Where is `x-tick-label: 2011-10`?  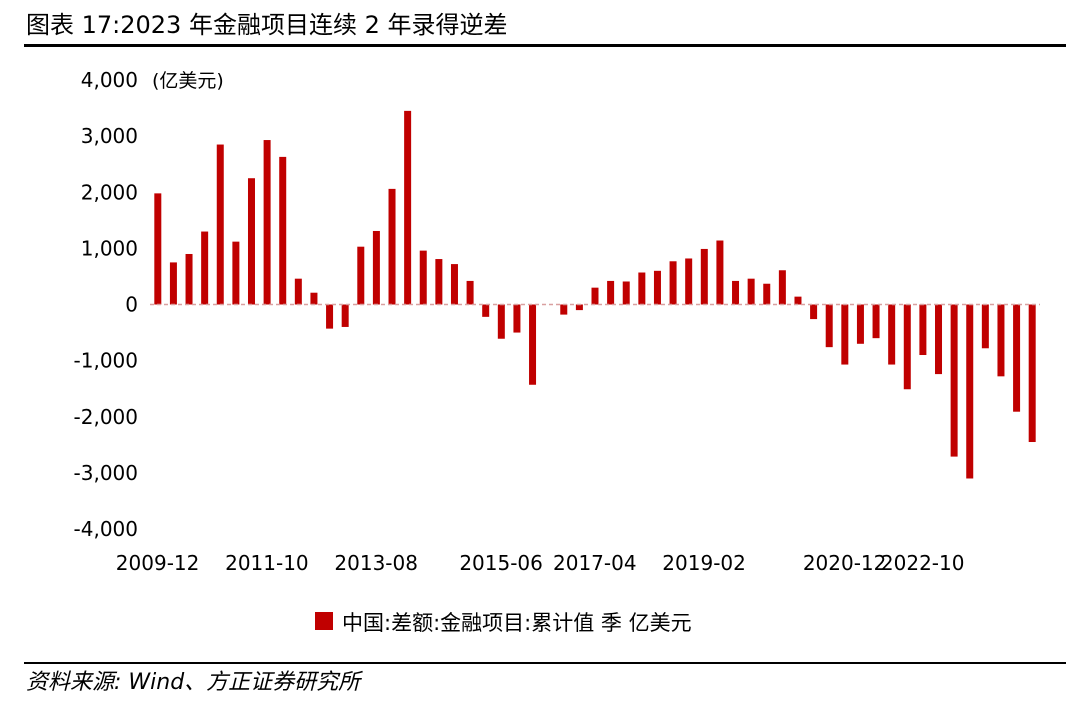
x-tick-label: 2011-10 is located at coordinates (267, 563).